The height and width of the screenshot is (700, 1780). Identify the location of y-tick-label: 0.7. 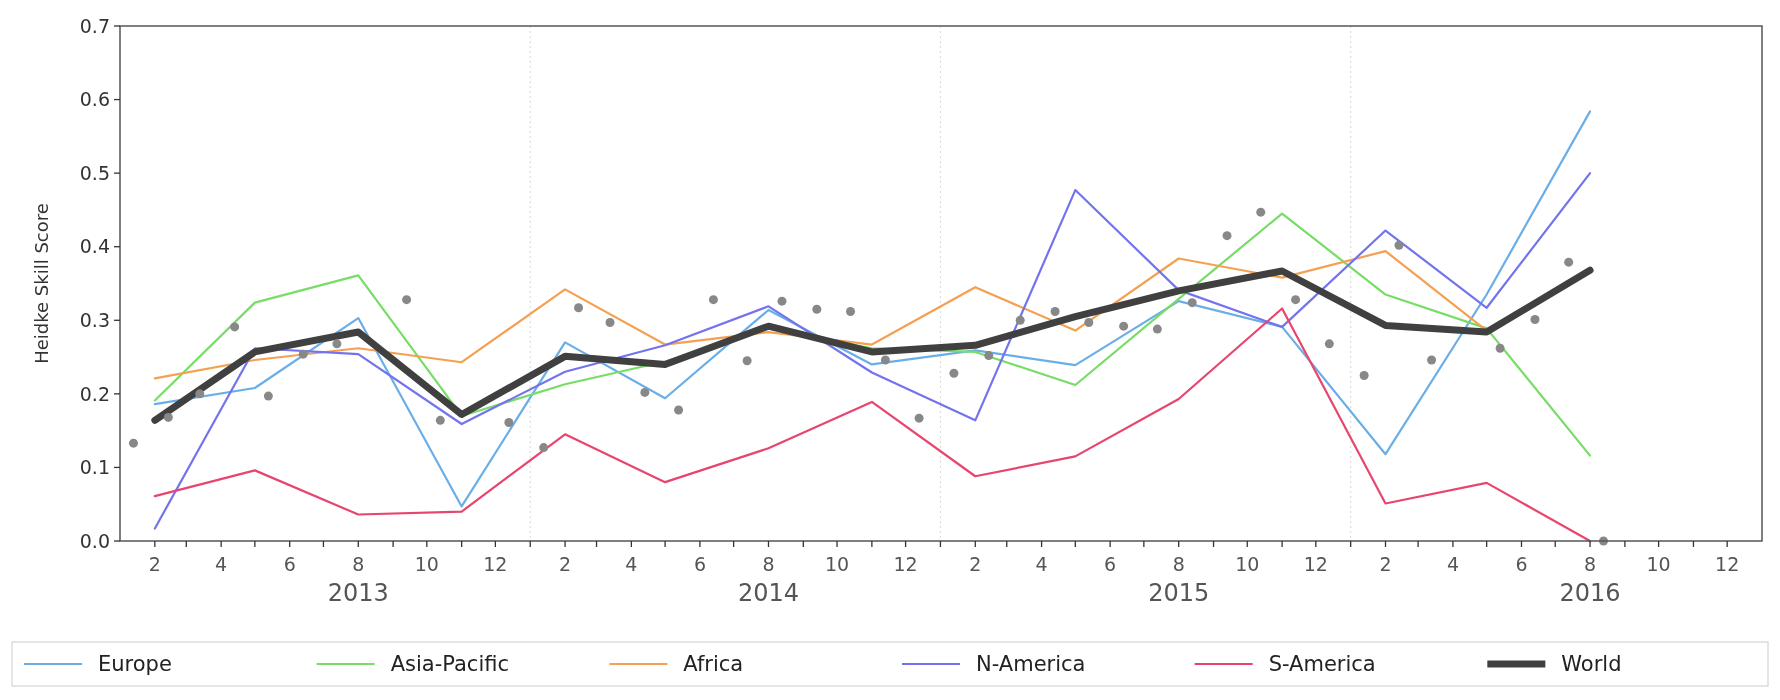
(94, 25).